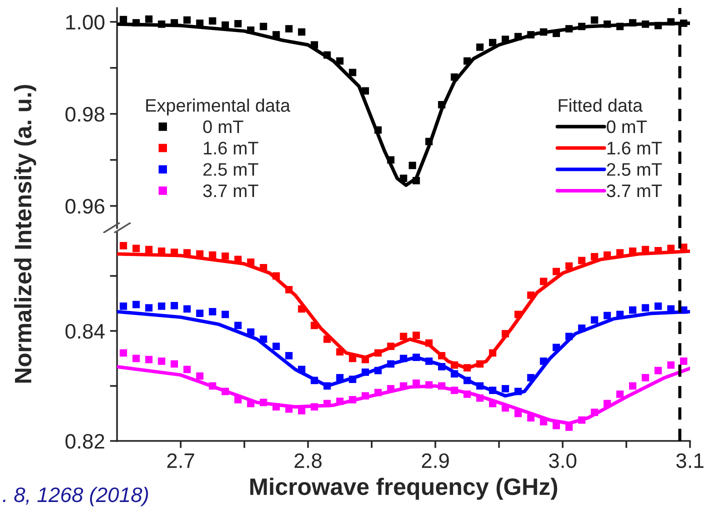 Image resolution: width=718 pixels, height=520 pixels. What do you see at coordinates (85, 441) in the screenshot?
I see `y-tick-label: 0.82` at bounding box center [85, 441].